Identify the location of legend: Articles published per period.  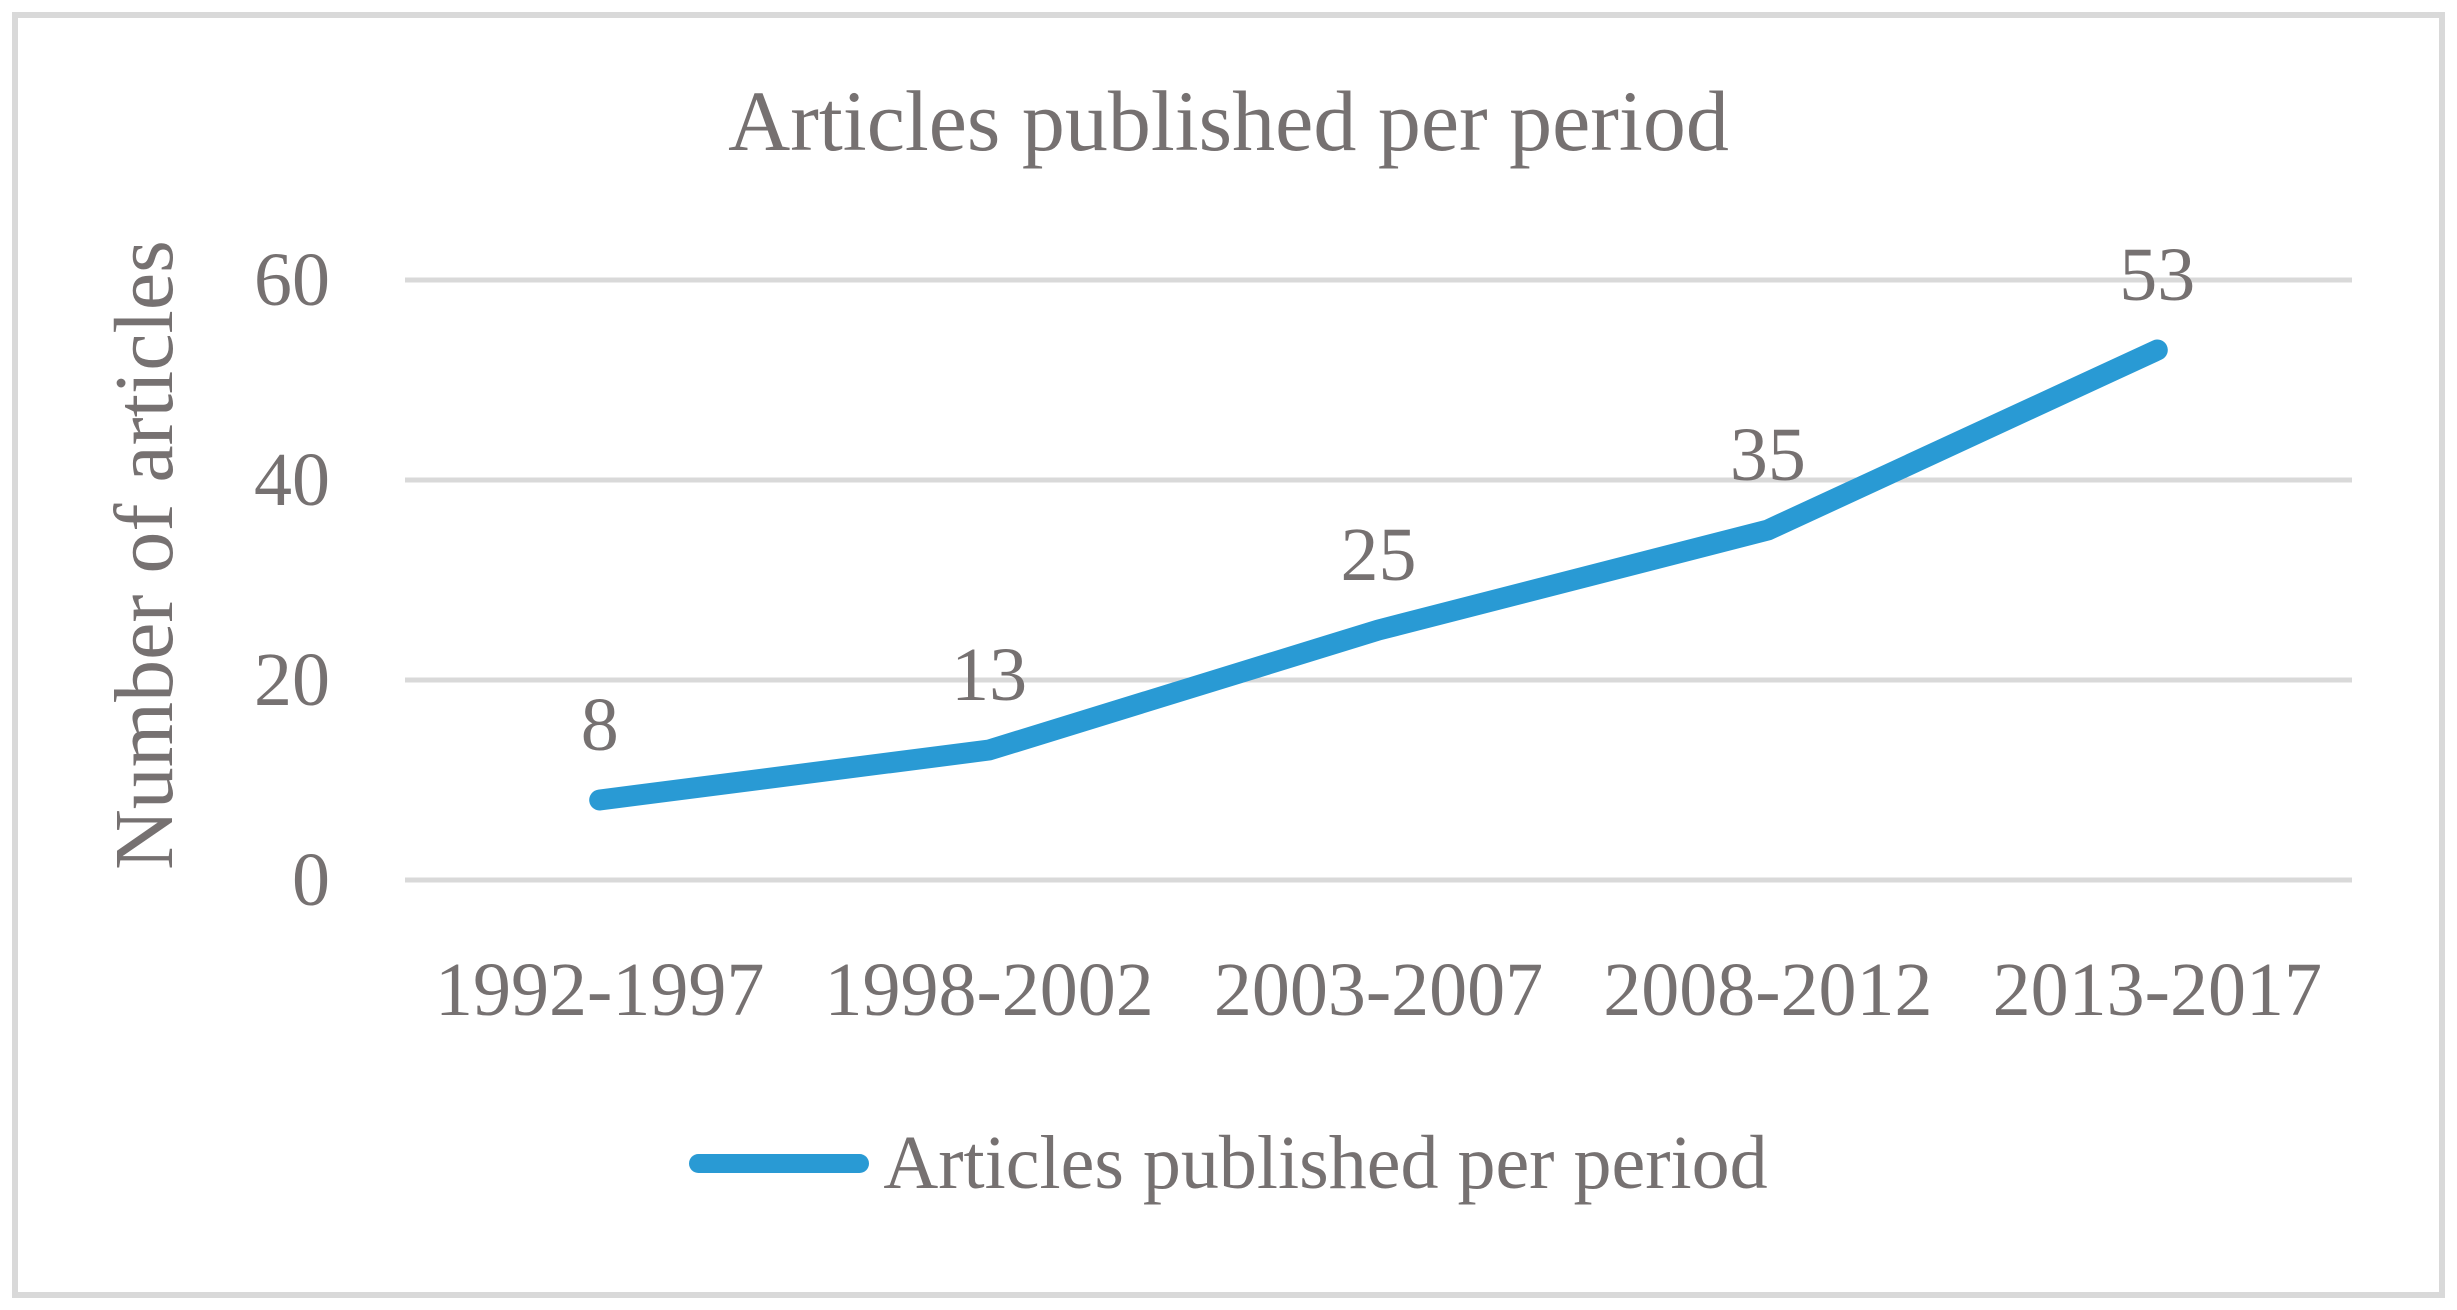
(1228, 1163).